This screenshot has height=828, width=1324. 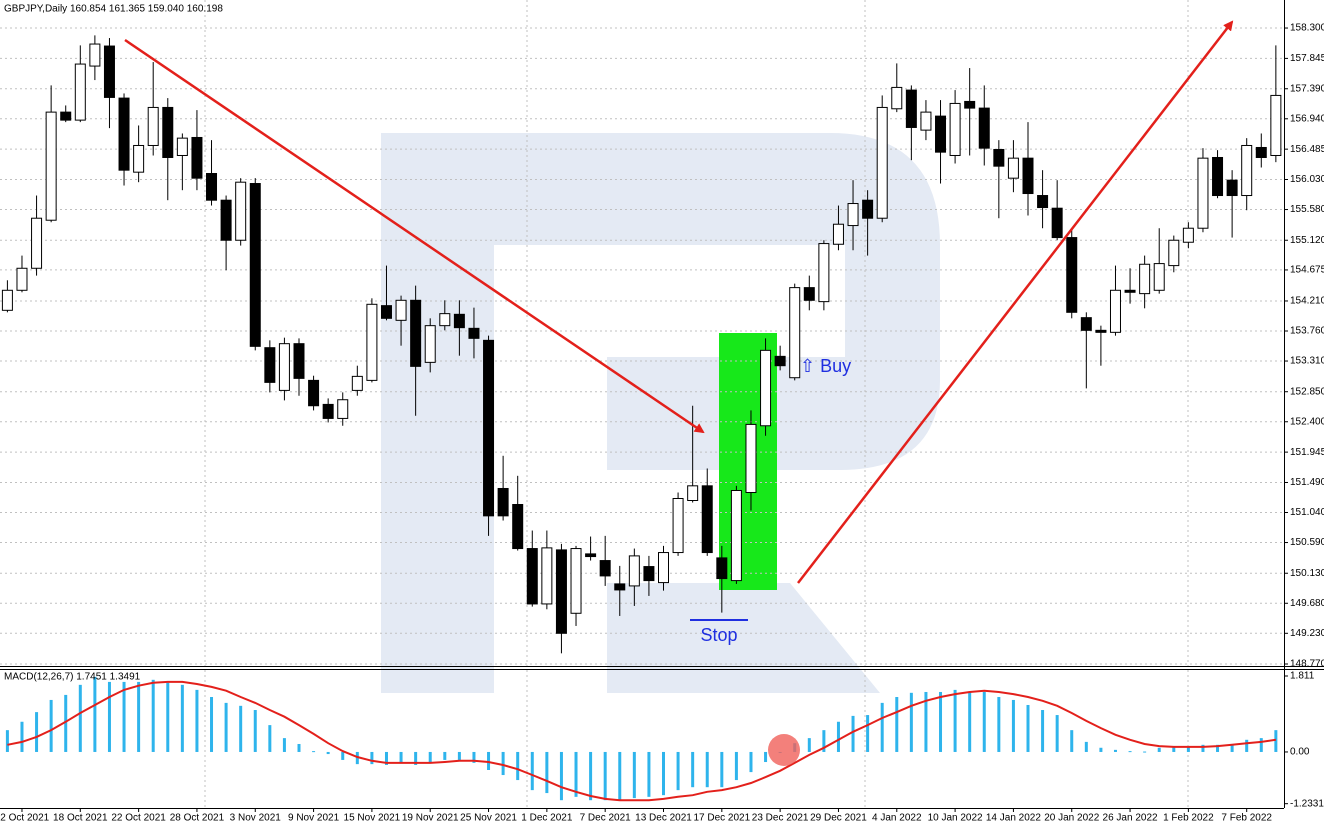 What do you see at coordinates (1307, 301) in the screenshot?
I see `y-tick-label: 154.210` at bounding box center [1307, 301].